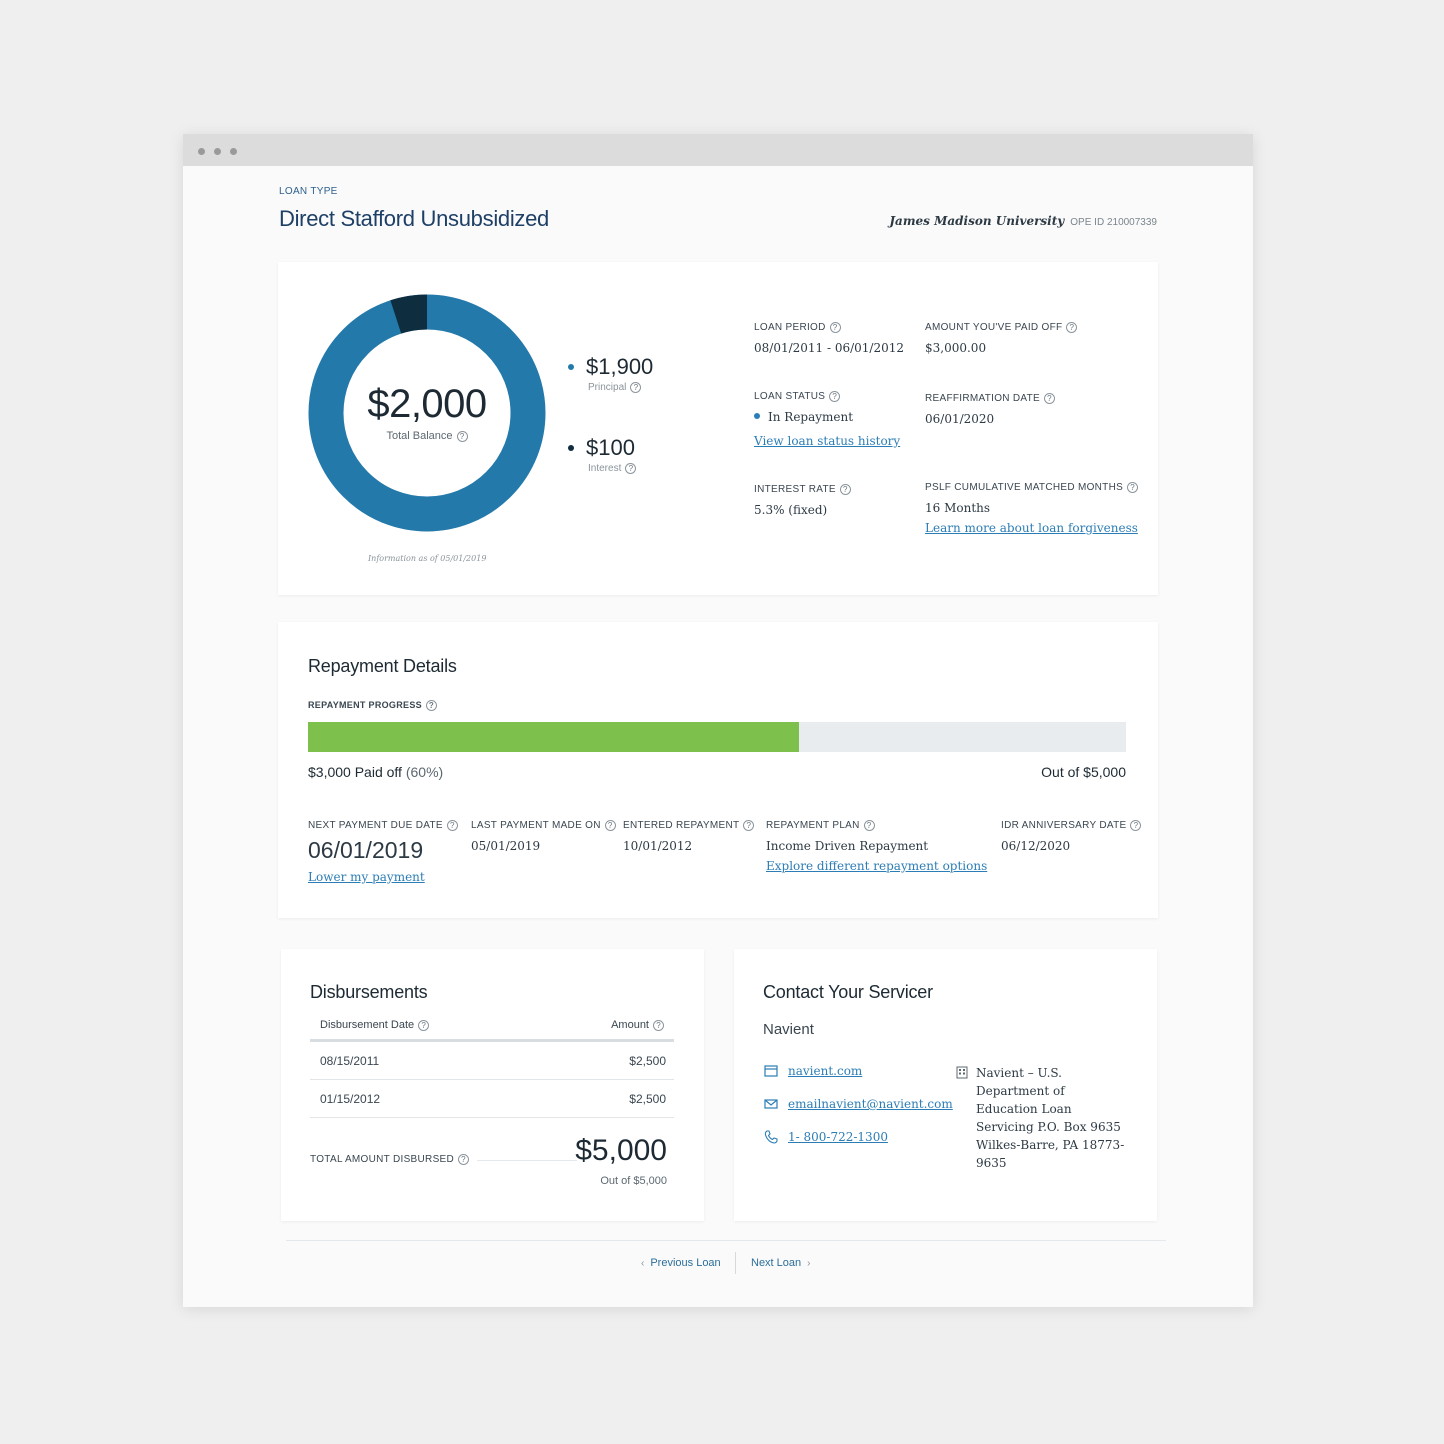 Image resolution: width=1444 pixels, height=1444 pixels. Describe the element at coordinates (825, 1071) in the screenshot. I see `website-link: navient.com` at that location.